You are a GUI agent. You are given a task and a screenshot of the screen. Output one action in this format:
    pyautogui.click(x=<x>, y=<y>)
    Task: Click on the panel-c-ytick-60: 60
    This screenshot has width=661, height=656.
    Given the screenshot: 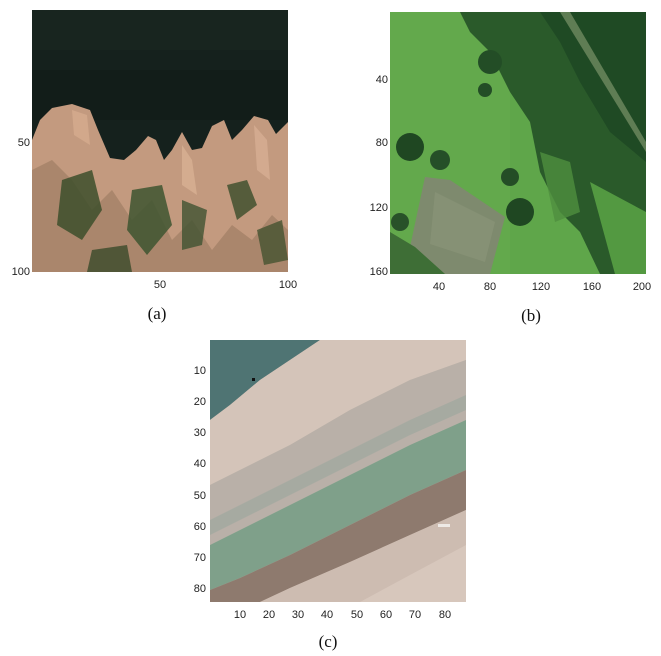 What is the action you would take?
    pyautogui.click(x=199, y=527)
    